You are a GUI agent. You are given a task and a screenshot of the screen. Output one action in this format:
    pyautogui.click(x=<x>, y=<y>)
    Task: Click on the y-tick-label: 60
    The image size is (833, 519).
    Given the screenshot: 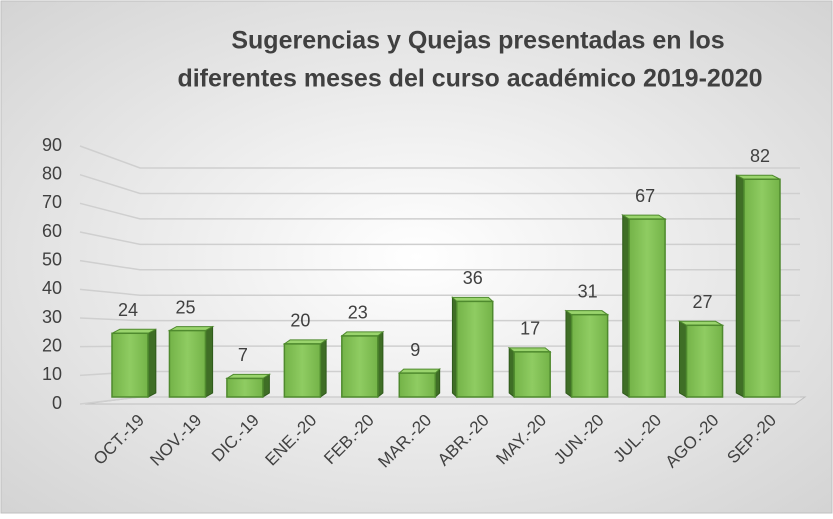 What is the action you would take?
    pyautogui.click(x=52, y=231)
    